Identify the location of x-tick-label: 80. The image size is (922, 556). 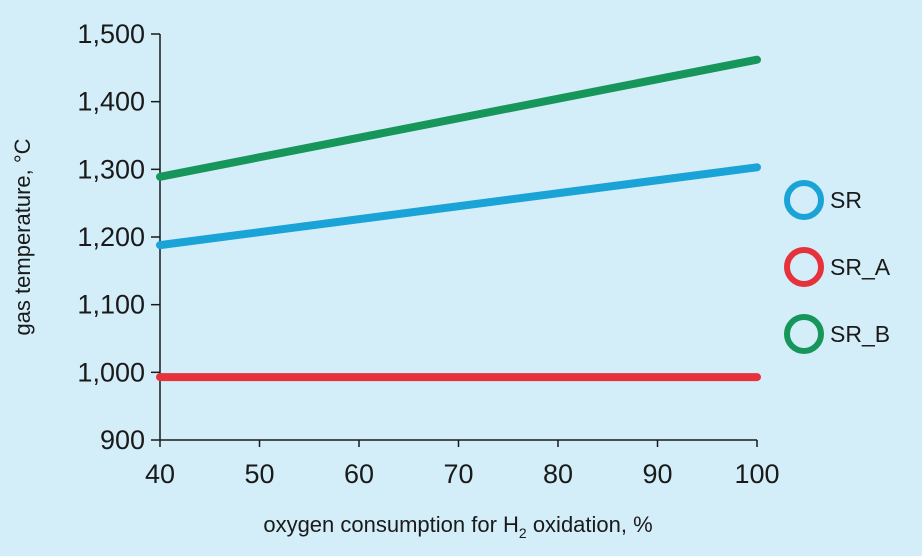
(558, 474).